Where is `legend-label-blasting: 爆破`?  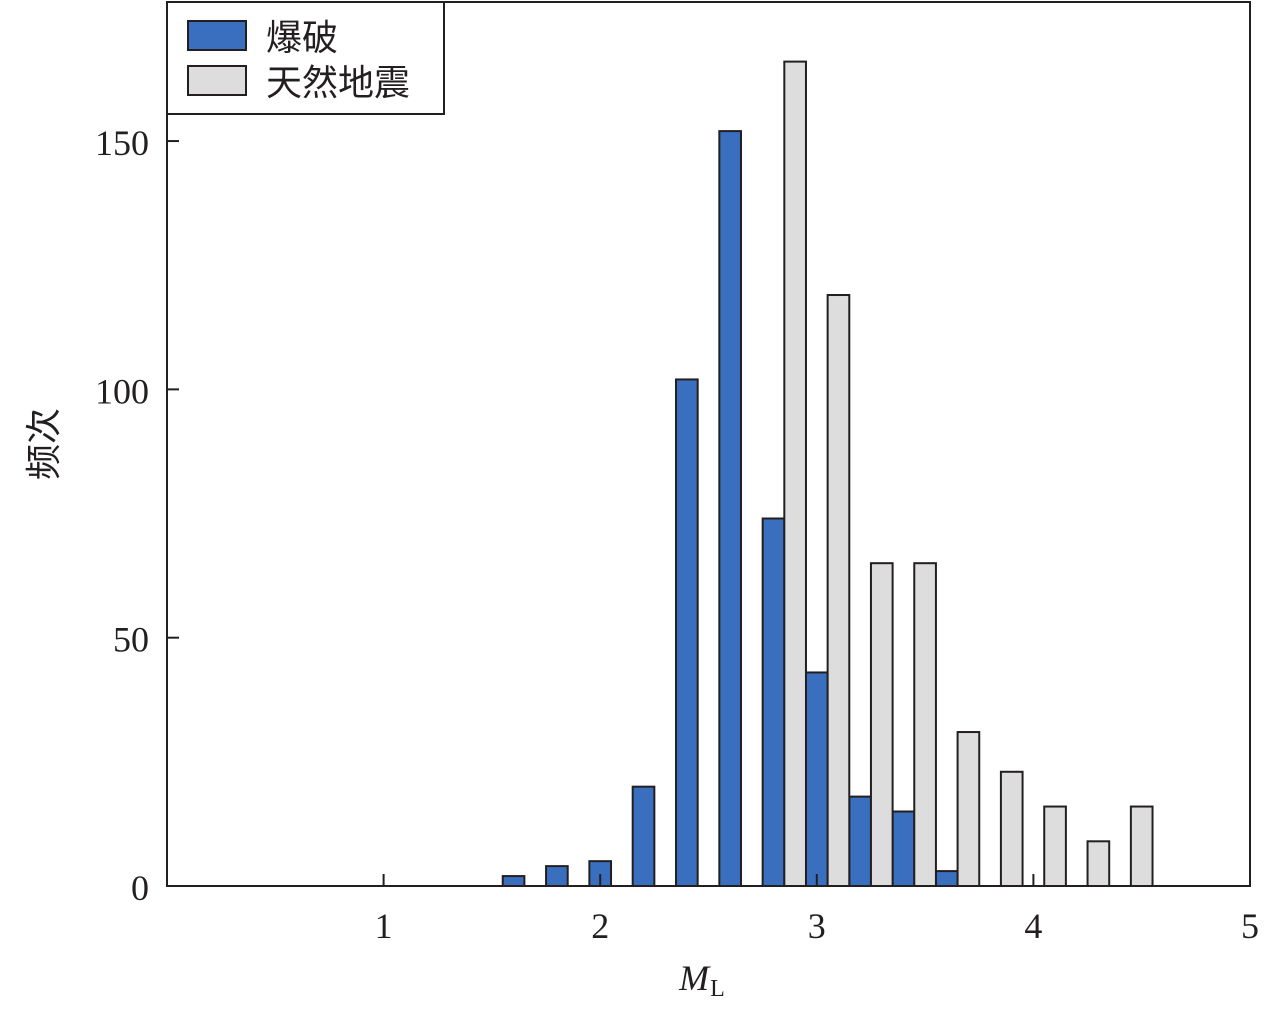 legend-label-blasting: 爆破 is located at coordinates (302, 38).